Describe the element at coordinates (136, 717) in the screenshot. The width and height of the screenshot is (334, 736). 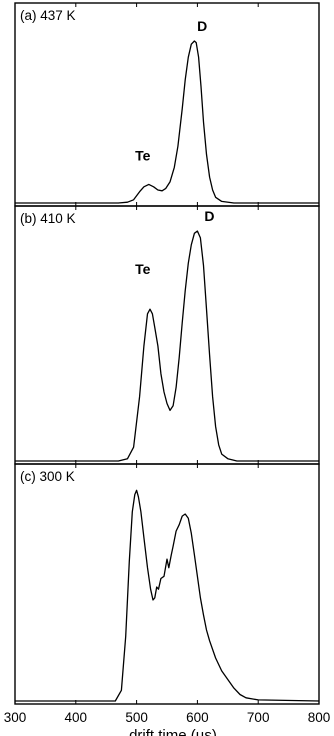
I see `x-tick-label: 500` at that location.